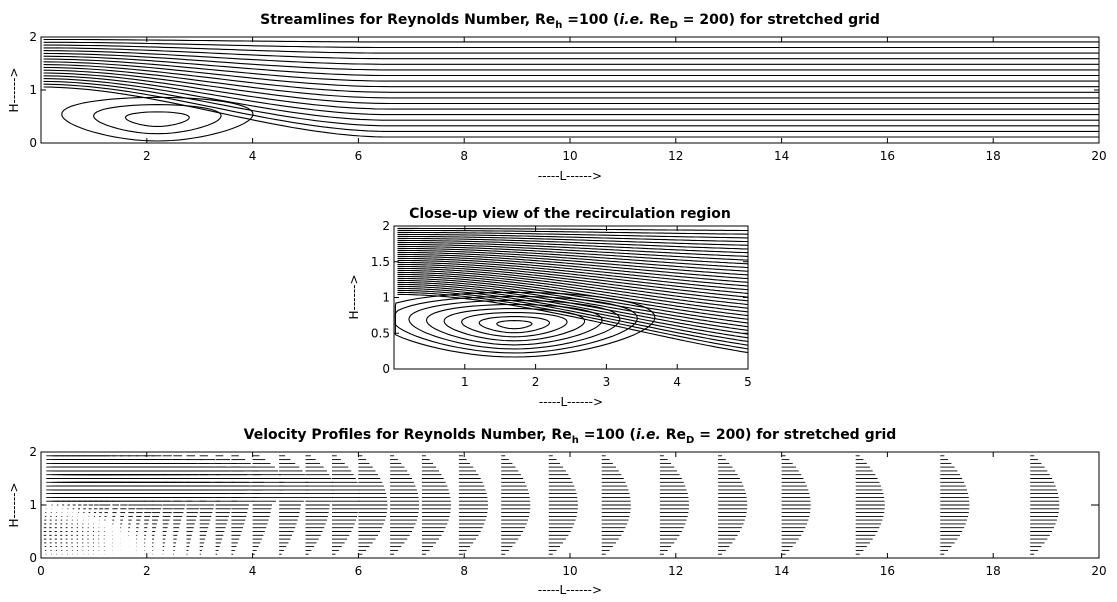 The height and width of the screenshot is (602, 1117). I want to click on x-tick-label: 5, so click(748, 382).